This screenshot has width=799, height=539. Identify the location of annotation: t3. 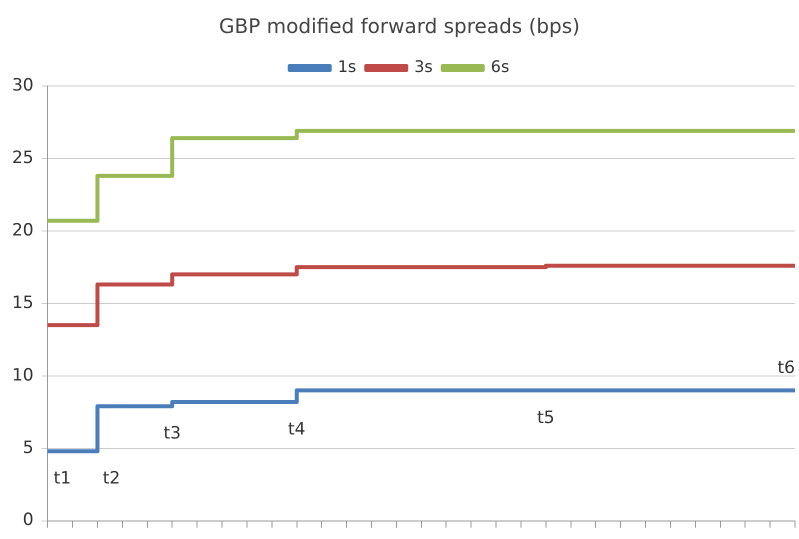
(172, 434).